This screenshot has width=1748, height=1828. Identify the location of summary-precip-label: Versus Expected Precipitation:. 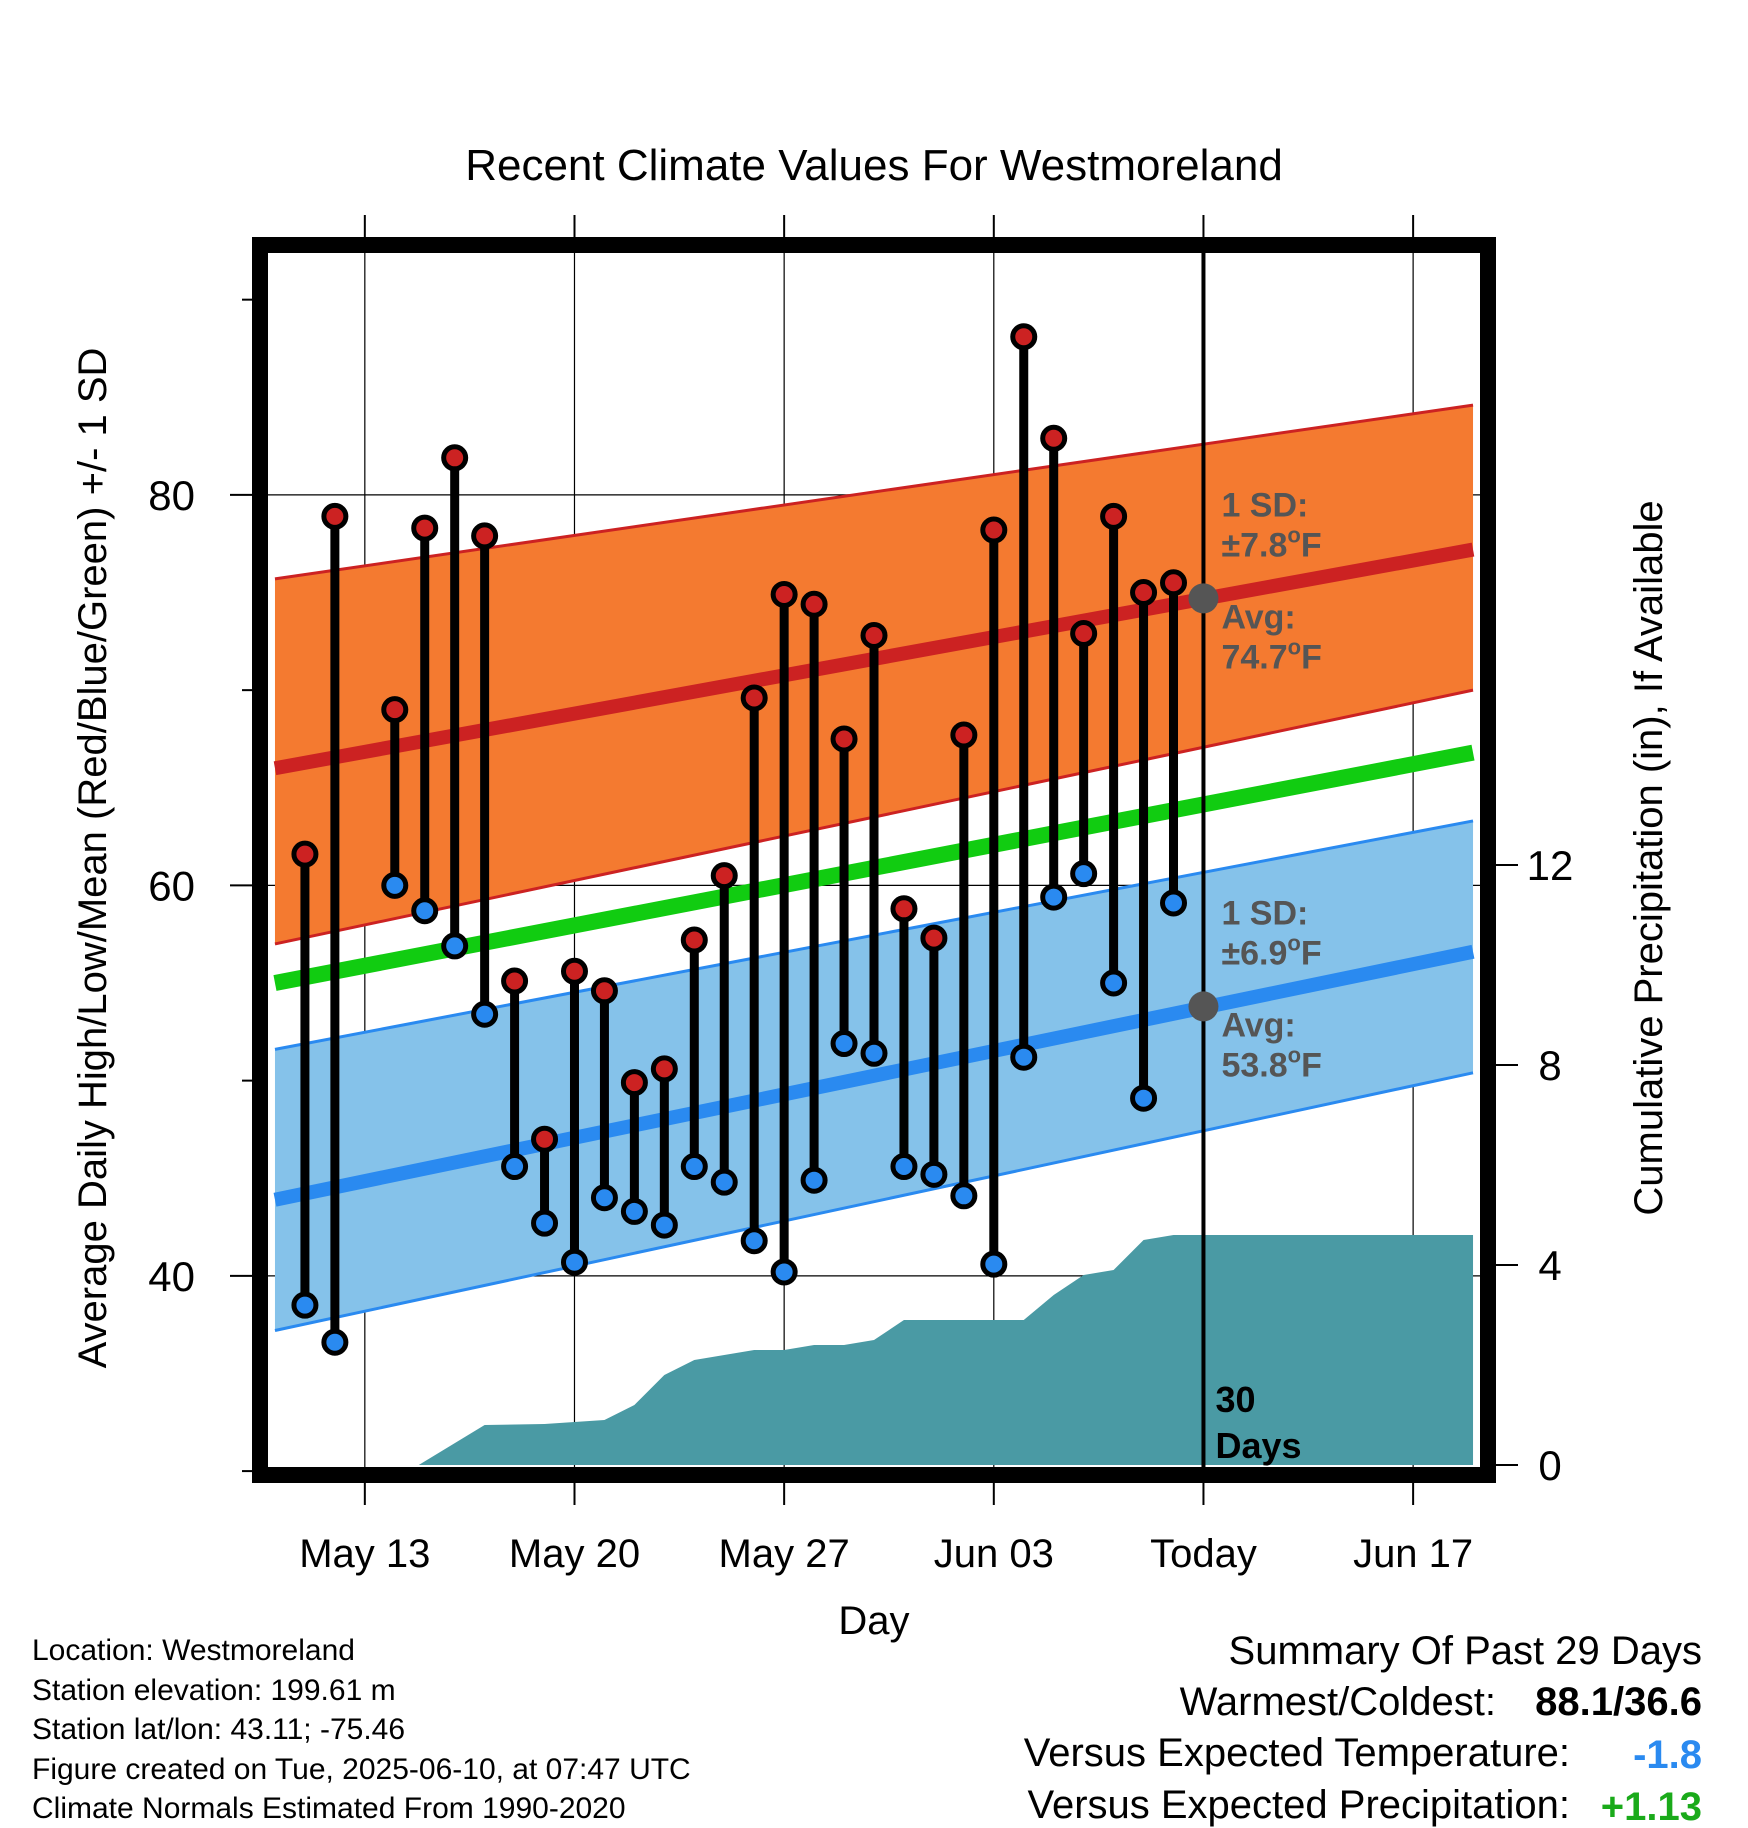
(1298, 1805).